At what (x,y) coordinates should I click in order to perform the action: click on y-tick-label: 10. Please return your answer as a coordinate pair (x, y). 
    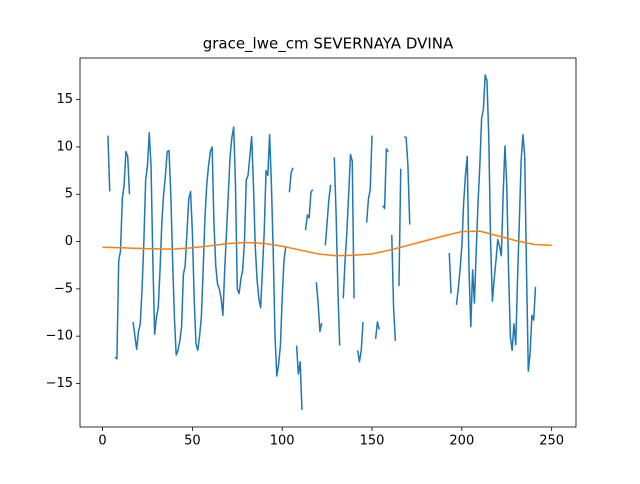
    Looking at the image, I should click on (64, 146).